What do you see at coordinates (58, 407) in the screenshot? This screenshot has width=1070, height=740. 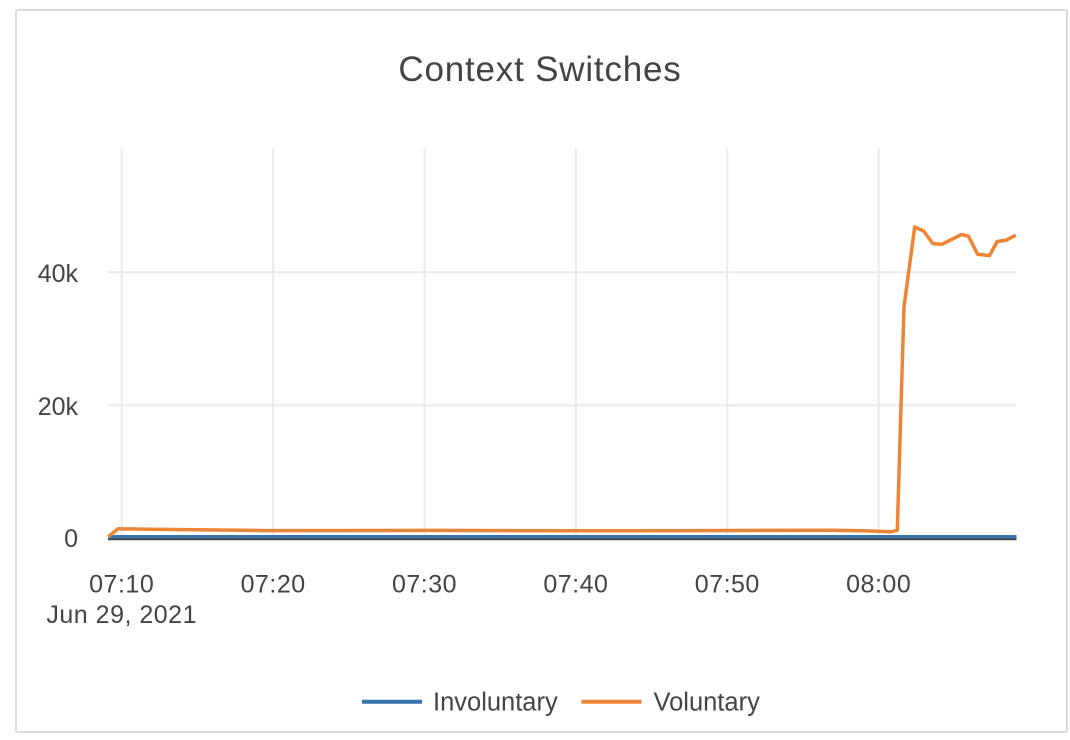 I see `svg-text: 20k` at bounding box center [58, 407].